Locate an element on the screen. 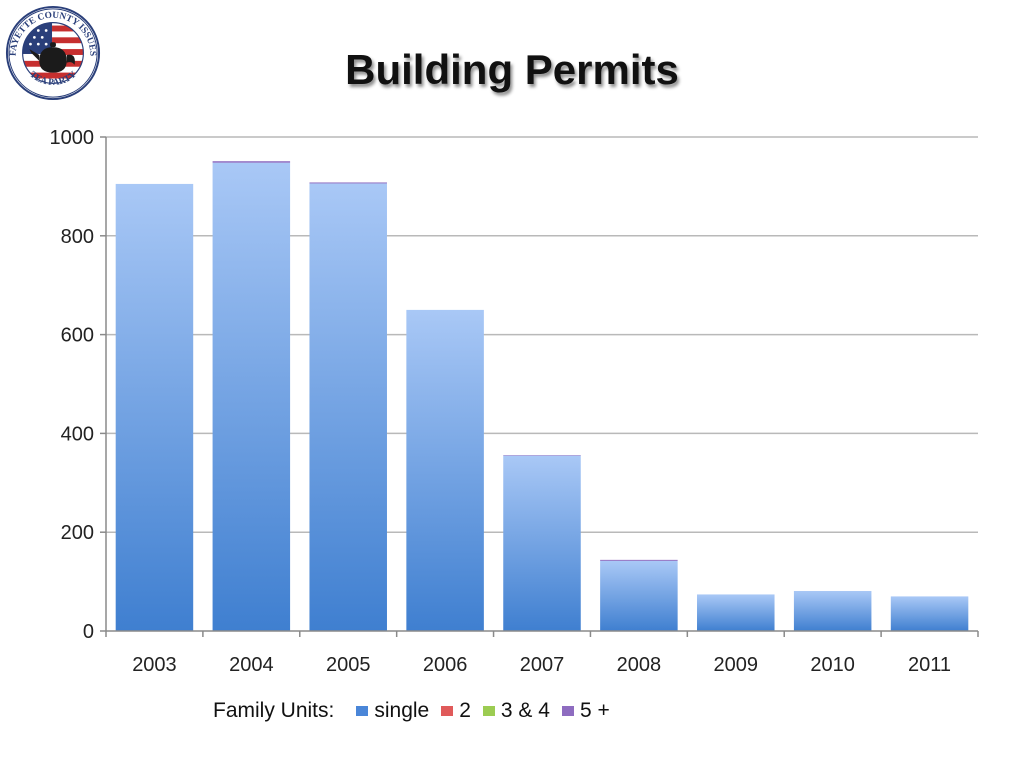 This screenshot has width=1024, height=768. slide-title: Building Permits is located at coordinates (512, 69).